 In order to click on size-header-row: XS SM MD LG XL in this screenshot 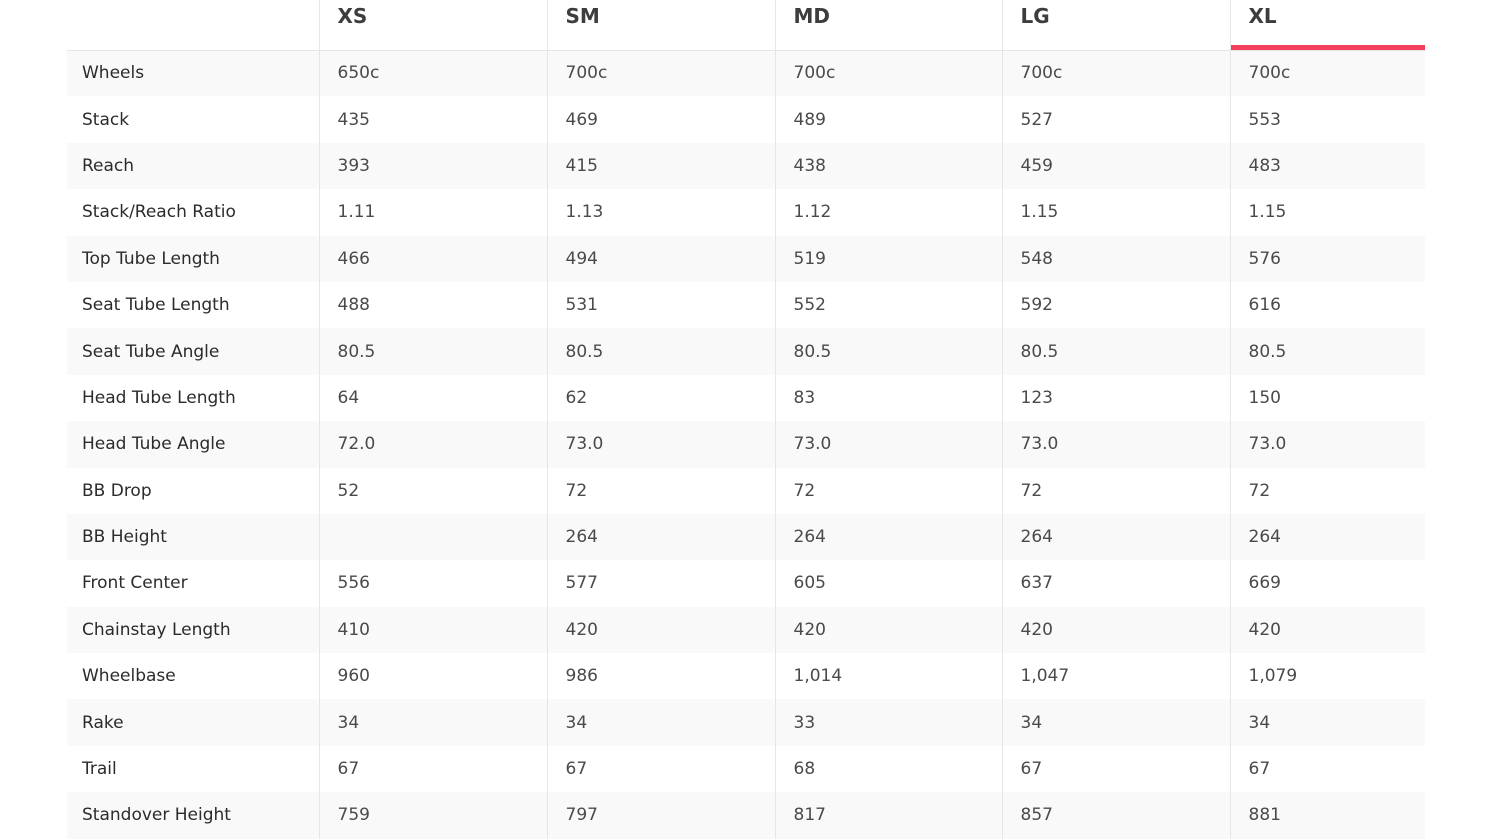, I will do `click(746, 25)`.